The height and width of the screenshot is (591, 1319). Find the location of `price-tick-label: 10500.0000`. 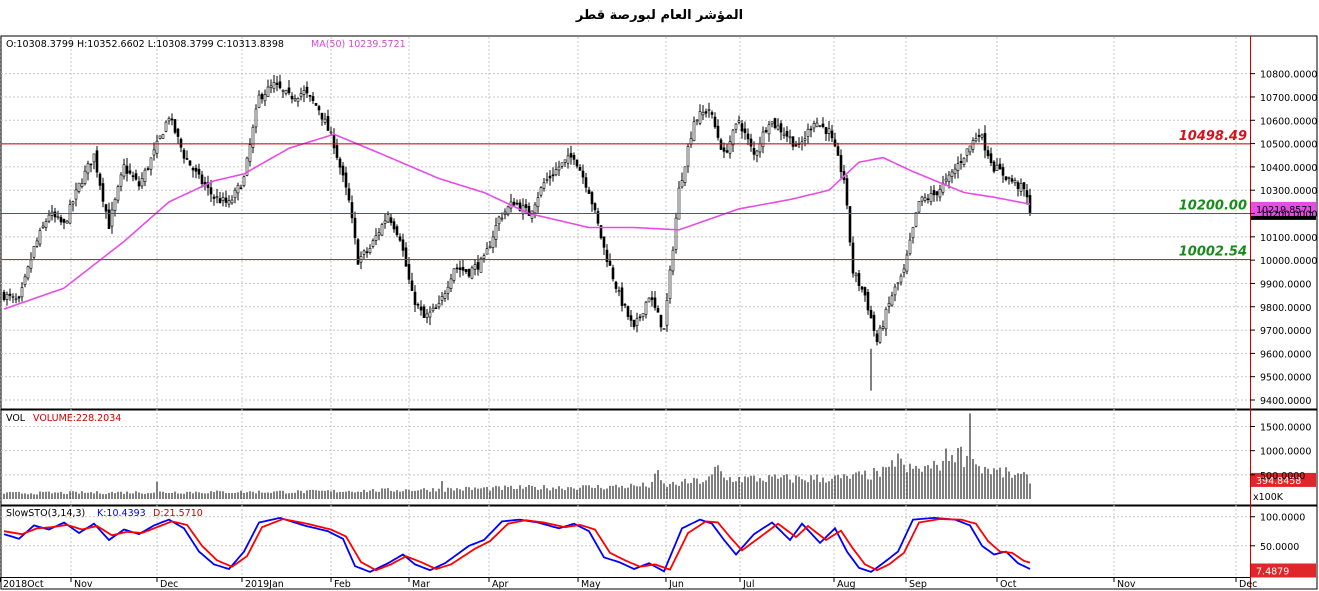

price-tick-label: 10500.0000 is located at coordinates (1288, 145).